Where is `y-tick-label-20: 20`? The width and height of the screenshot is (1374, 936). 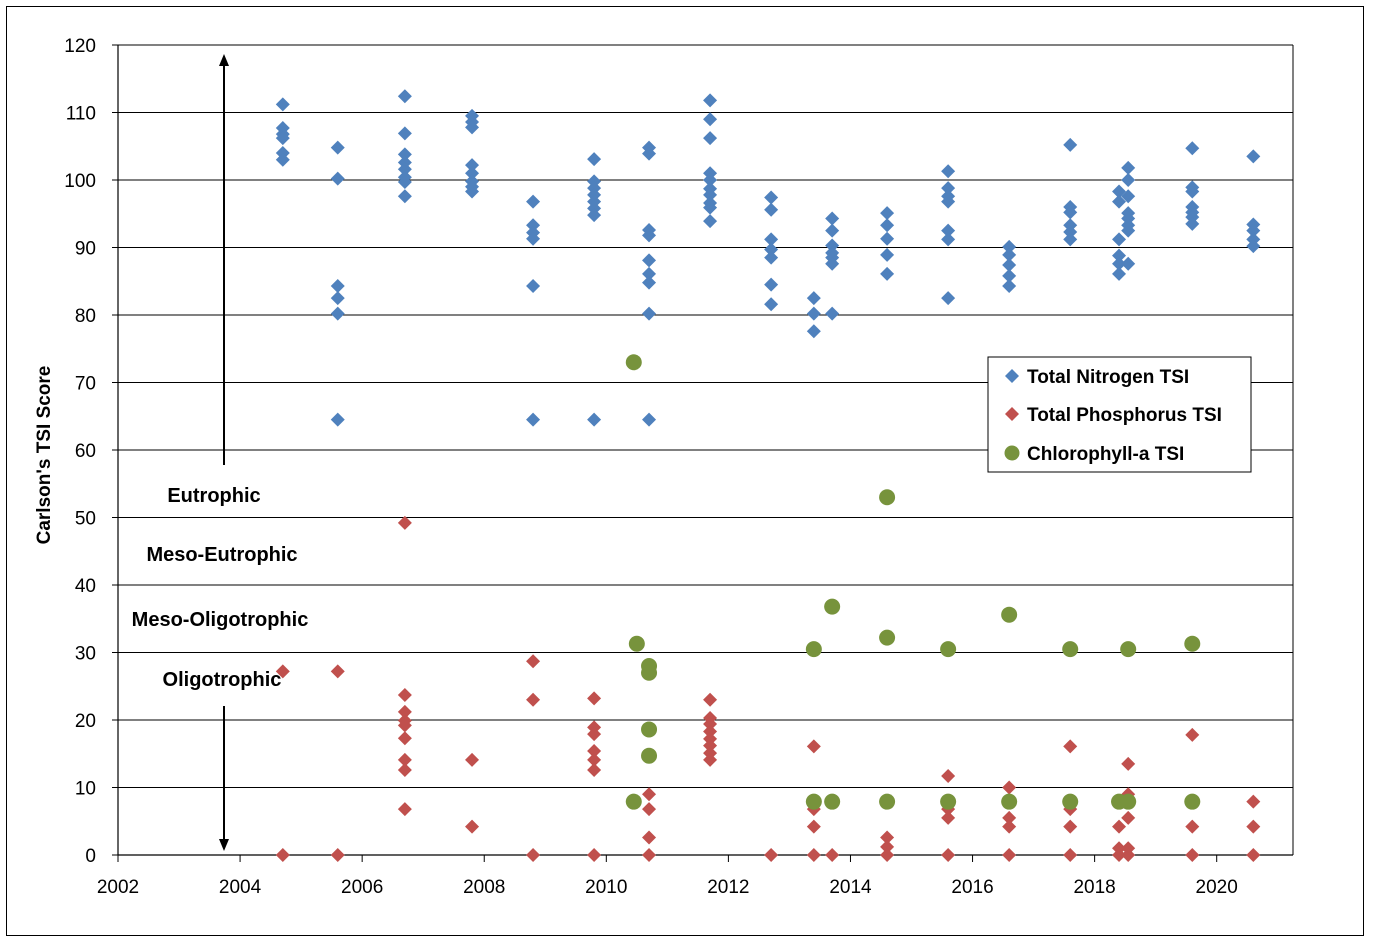
y-tick-label-20: 20 is located at coordinates (85, 721).